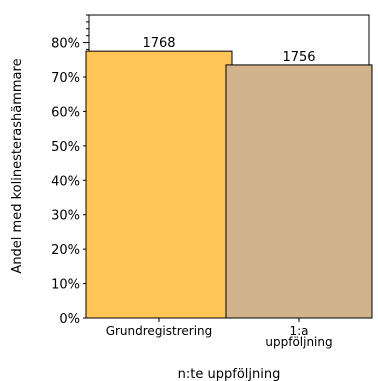 The image size is (378, 381). Describe the element at coordinates (65, 250) in the screenshot. I see `y-tick-label: 20%` at that location.